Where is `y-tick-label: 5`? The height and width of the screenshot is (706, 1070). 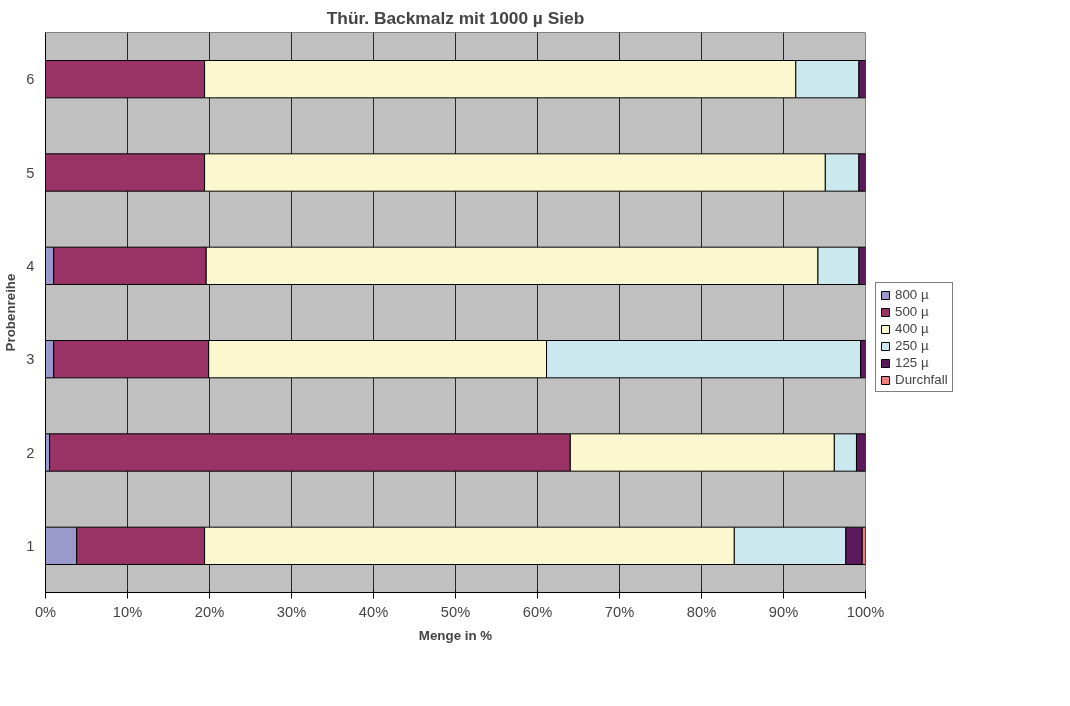
y-tick-label: 5 is located at coordinates (30, 172).